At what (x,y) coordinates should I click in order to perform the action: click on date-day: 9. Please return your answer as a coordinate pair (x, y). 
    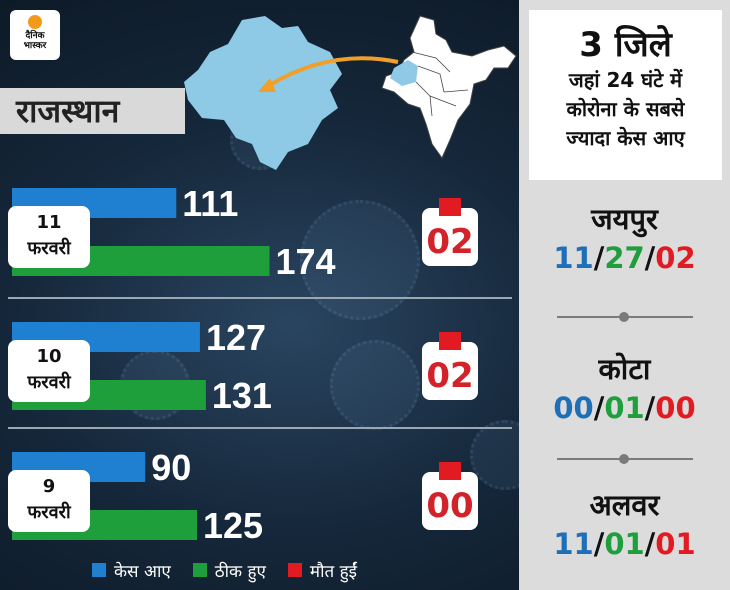
    Looking at the image, I should click on (49, 486).